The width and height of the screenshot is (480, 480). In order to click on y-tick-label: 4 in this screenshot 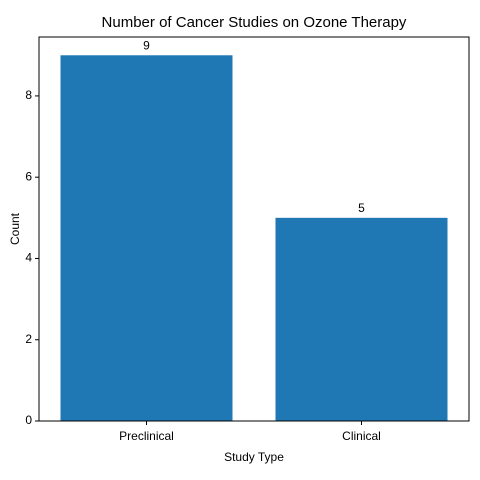, I will do `click(28, 258)`.